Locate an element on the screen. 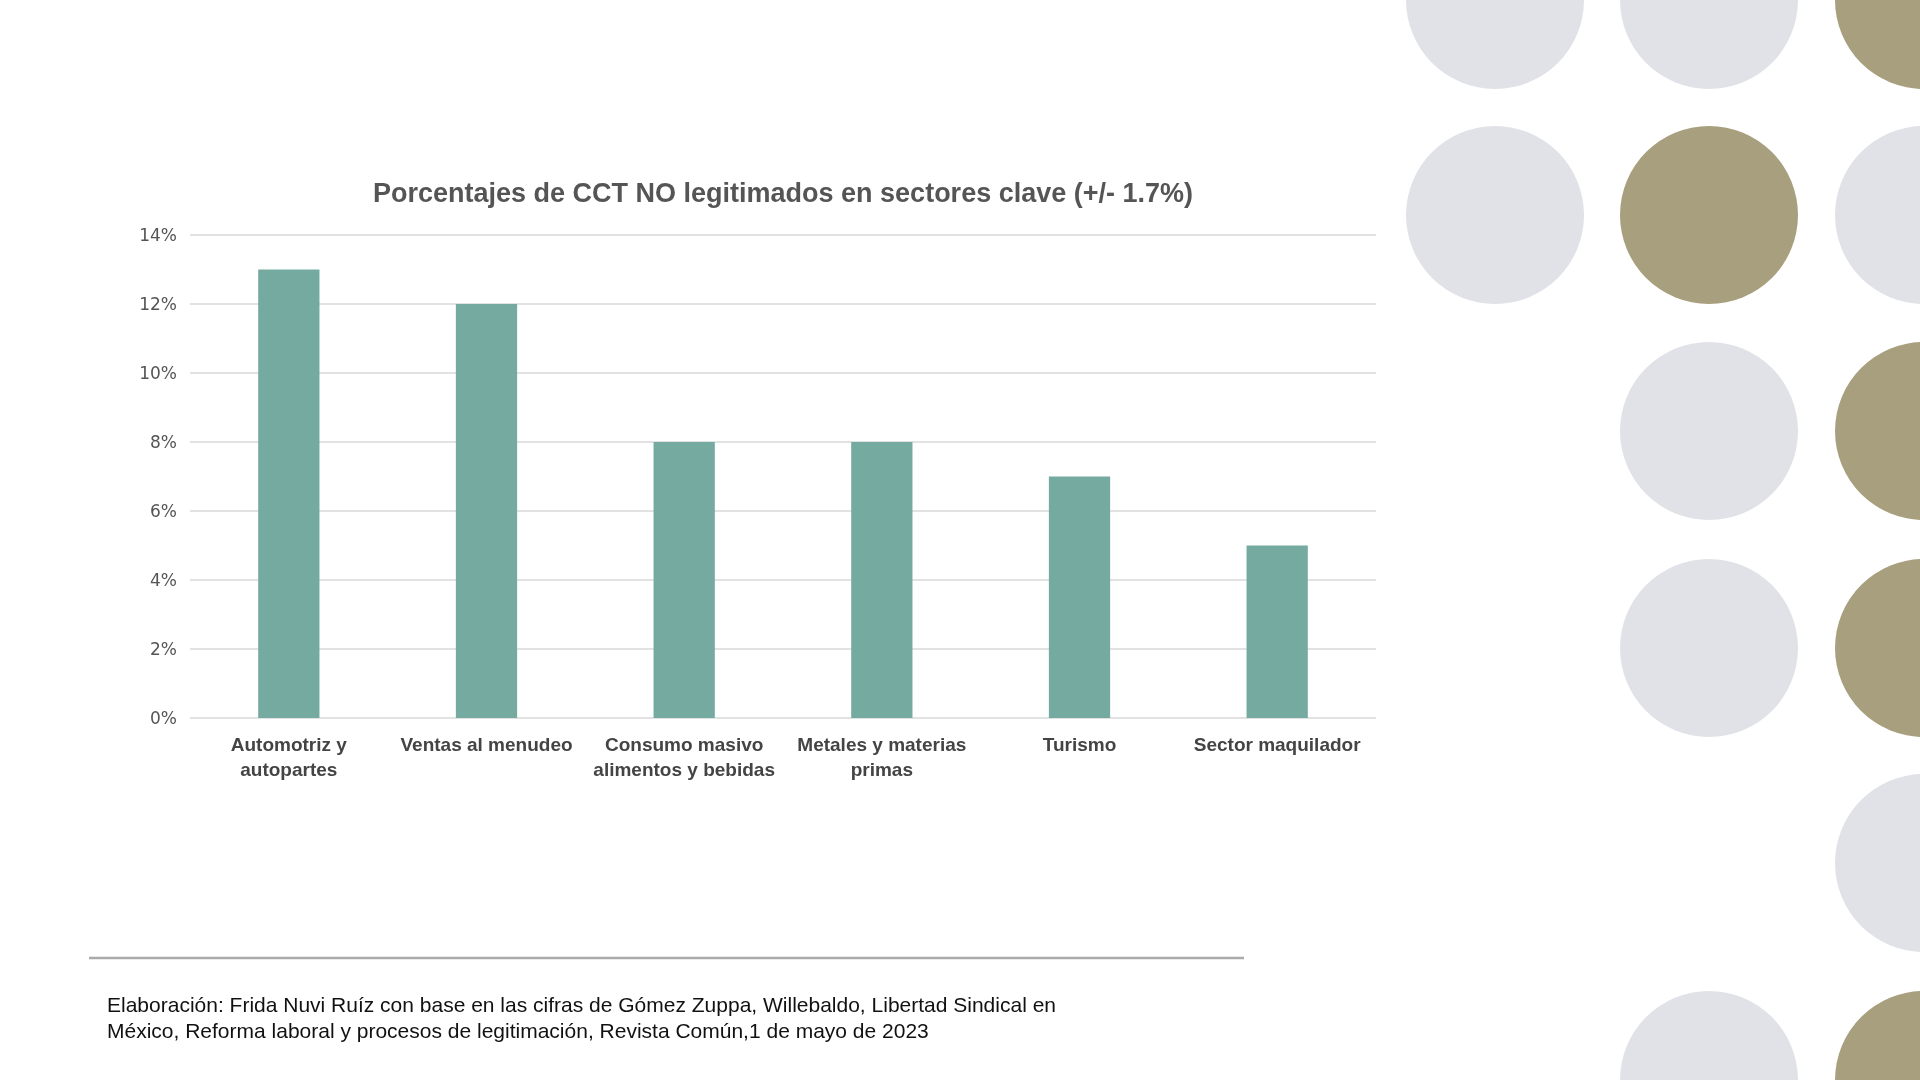 Image resolution: width=1920 pixels, height=1080 pixels. y-tick-label: 6% is located at coordinates (163, 510).